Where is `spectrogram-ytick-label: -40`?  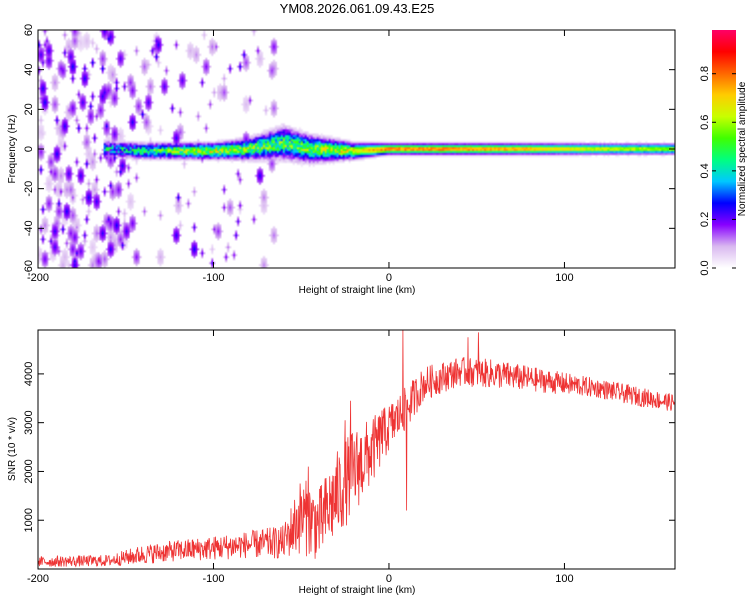 spectrogram-ytick-label: -40 is located at coordinates (29, 228).